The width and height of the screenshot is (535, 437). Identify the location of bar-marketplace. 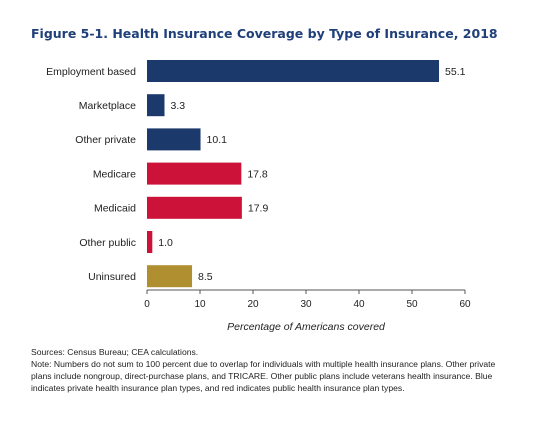
(156, 105).